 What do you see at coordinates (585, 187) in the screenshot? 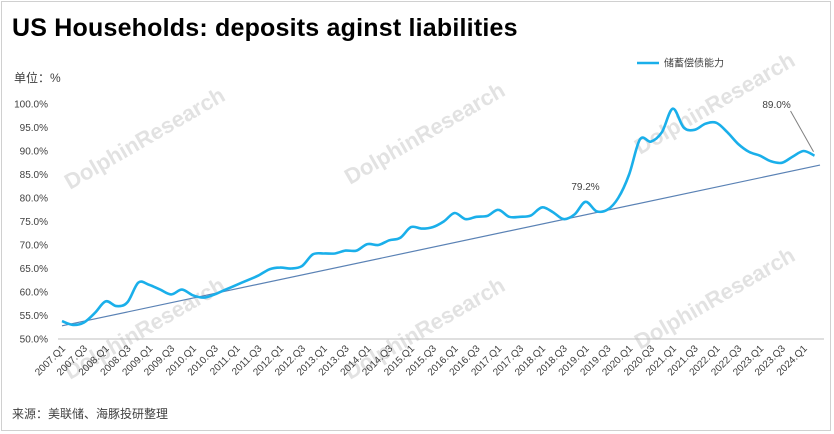
I see `data-label: 79.2%` at bounding box center [585, 187].